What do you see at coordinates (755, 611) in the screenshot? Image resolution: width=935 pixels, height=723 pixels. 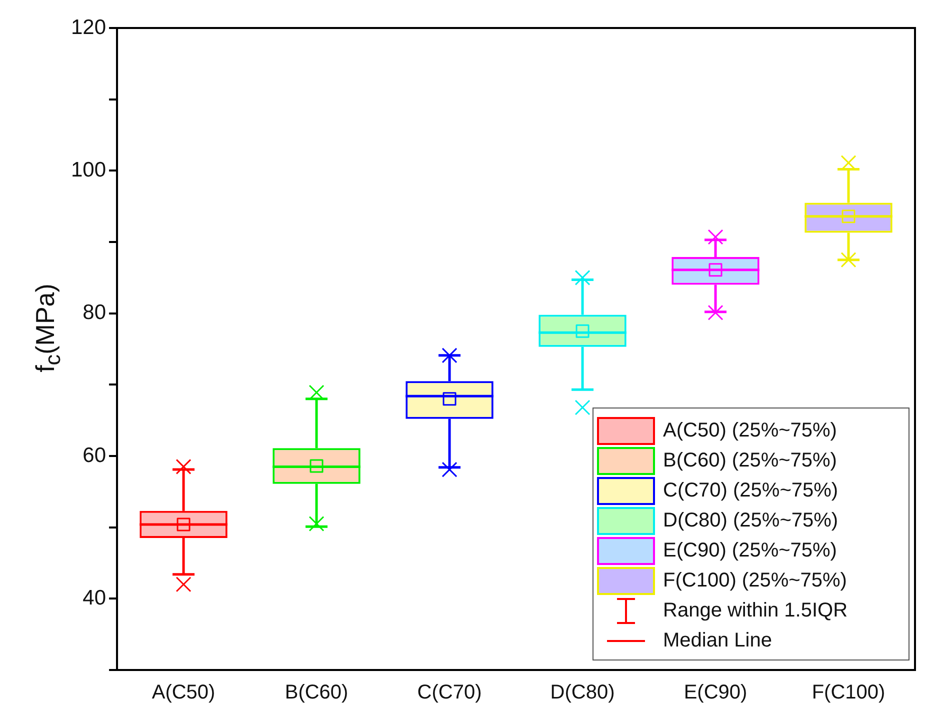 I see `annotation: Range within 1.5IQR` at bounding box center [755, 611].